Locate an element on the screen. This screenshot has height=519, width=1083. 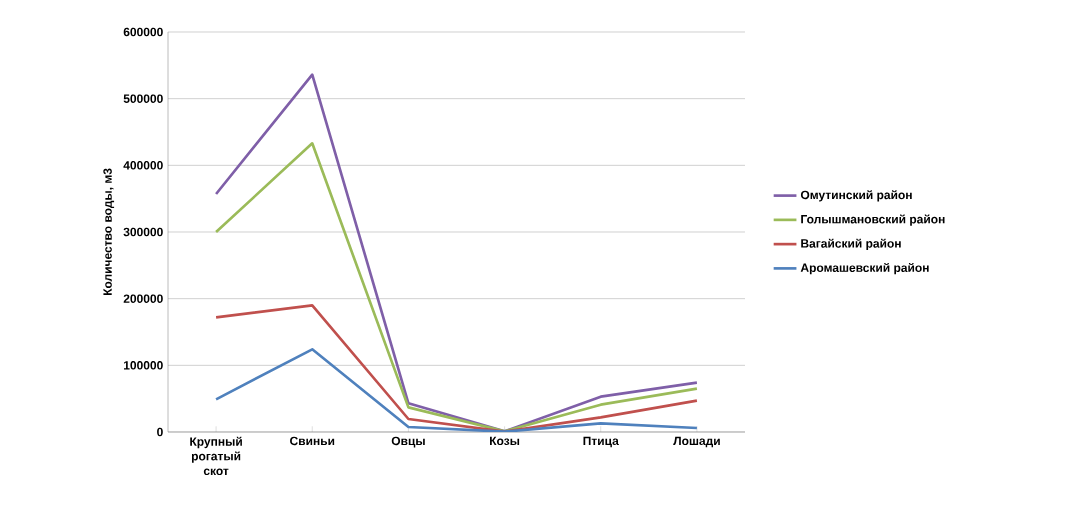
y-tick-label: 0 is located at coordinates (160, 432).